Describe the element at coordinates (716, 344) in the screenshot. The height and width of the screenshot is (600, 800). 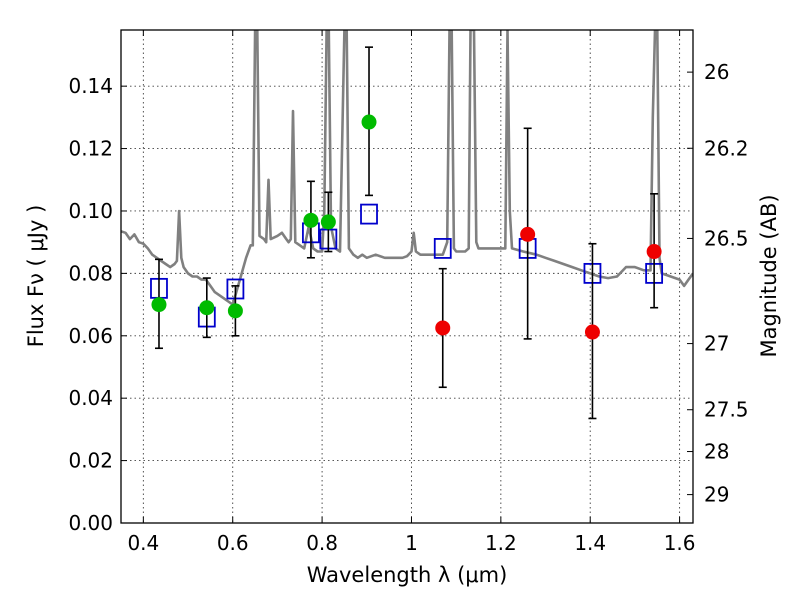
I see `right-tick-label: 27` at that location.